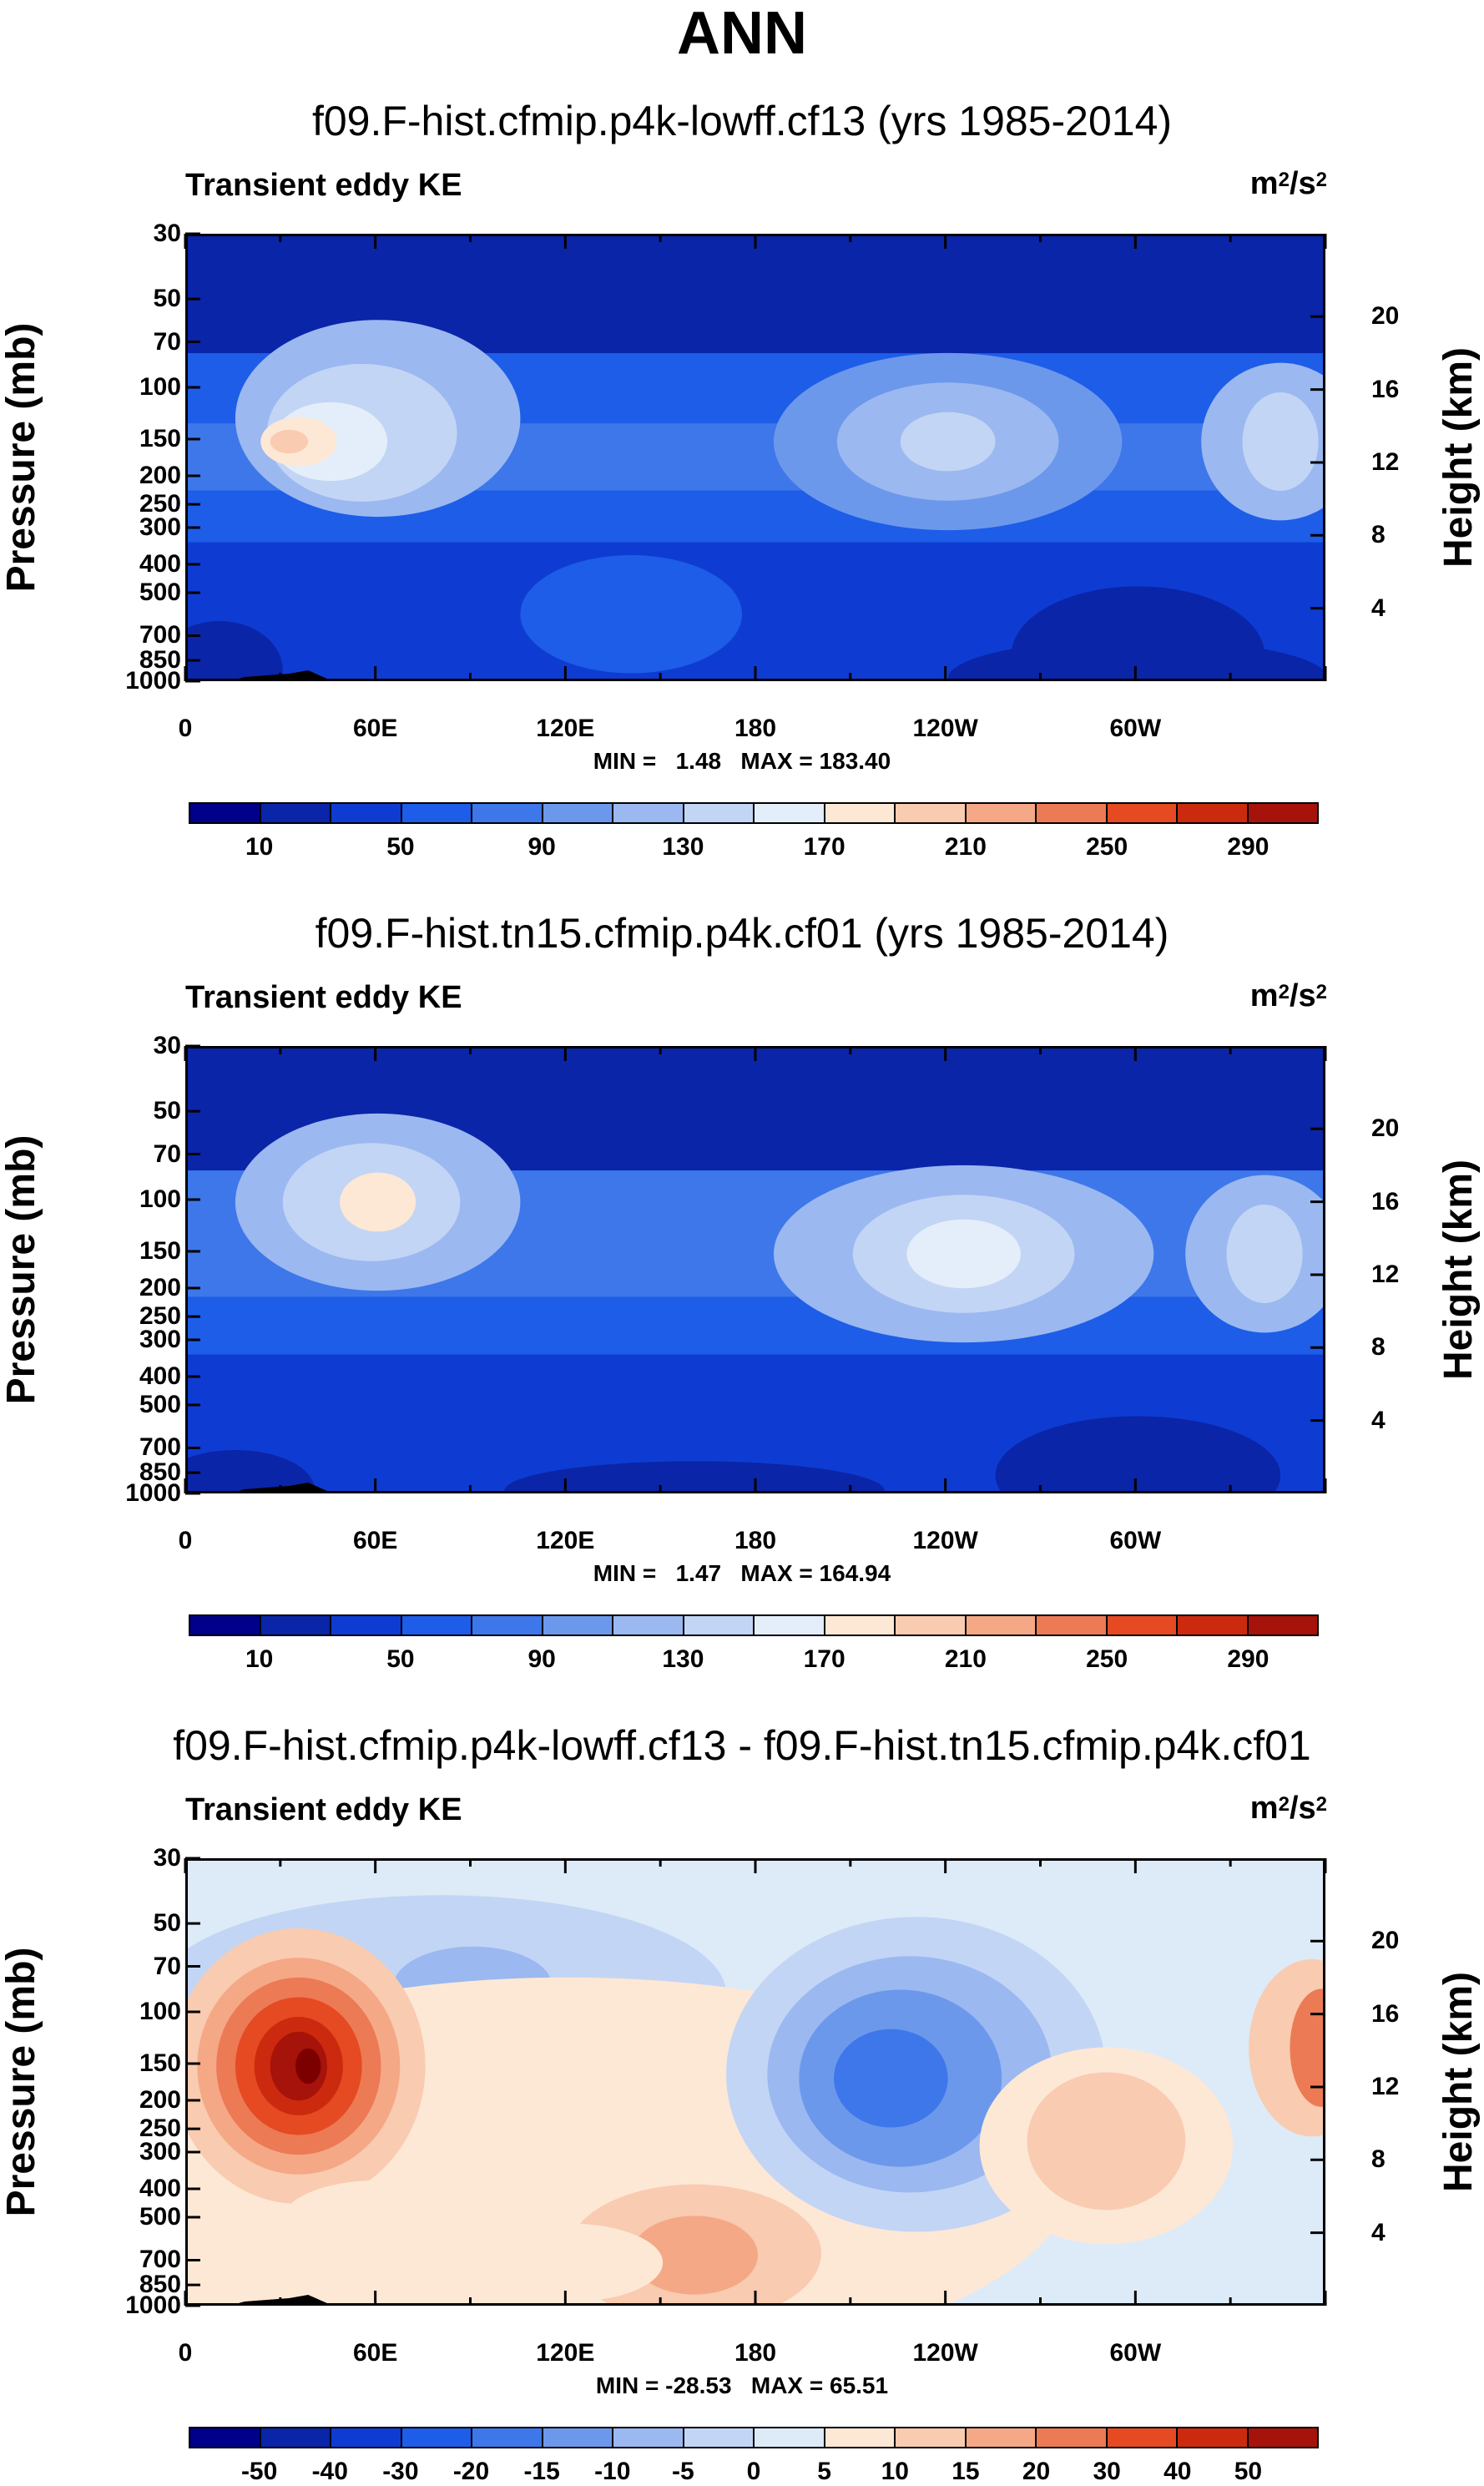 The image size is (1484, 2486). I want to click on colorbar-label: 170, so click(824, 1659).